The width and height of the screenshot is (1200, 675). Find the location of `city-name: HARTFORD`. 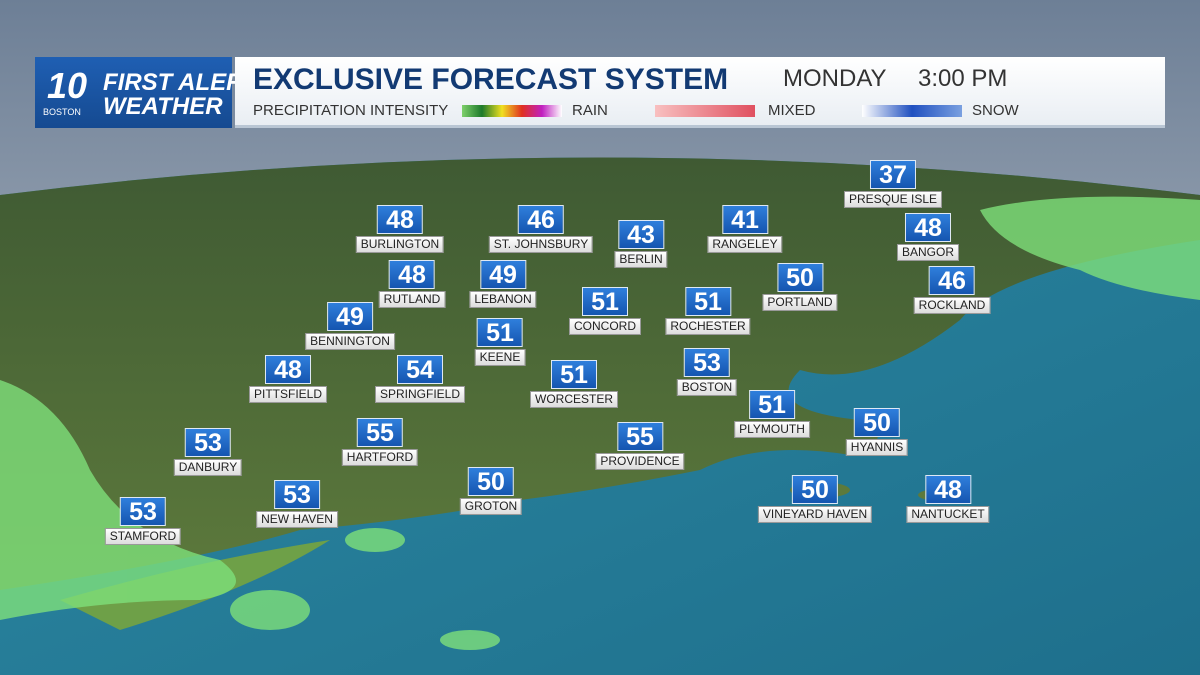

city-name: HARTFORD is located at coordinates (380, 457).